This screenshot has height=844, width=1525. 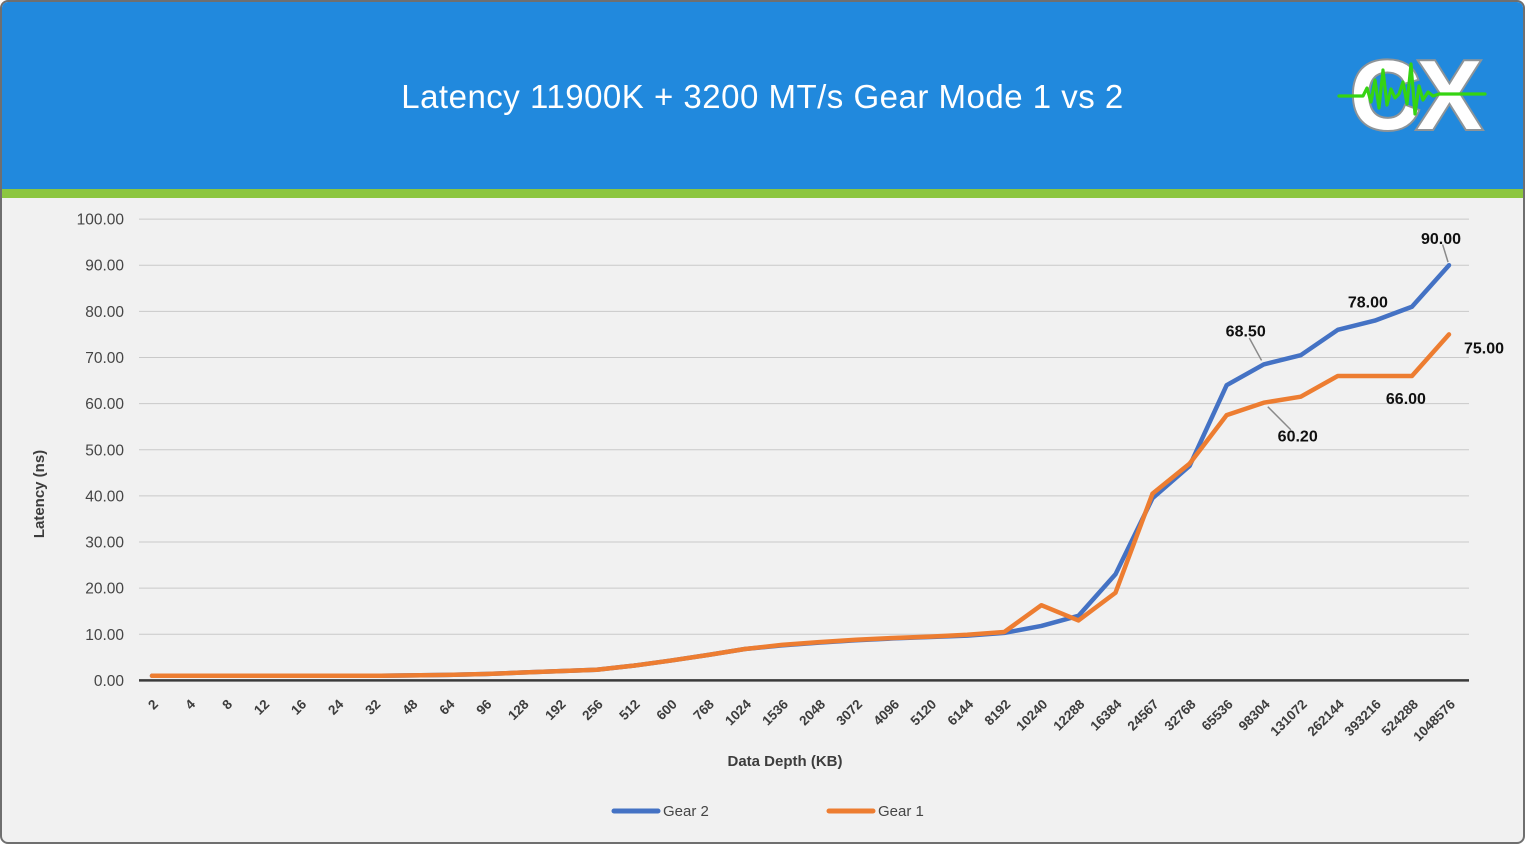 I want to click on data-label-gear-1-1048576: 75.00, so click(x=1484, y=348).